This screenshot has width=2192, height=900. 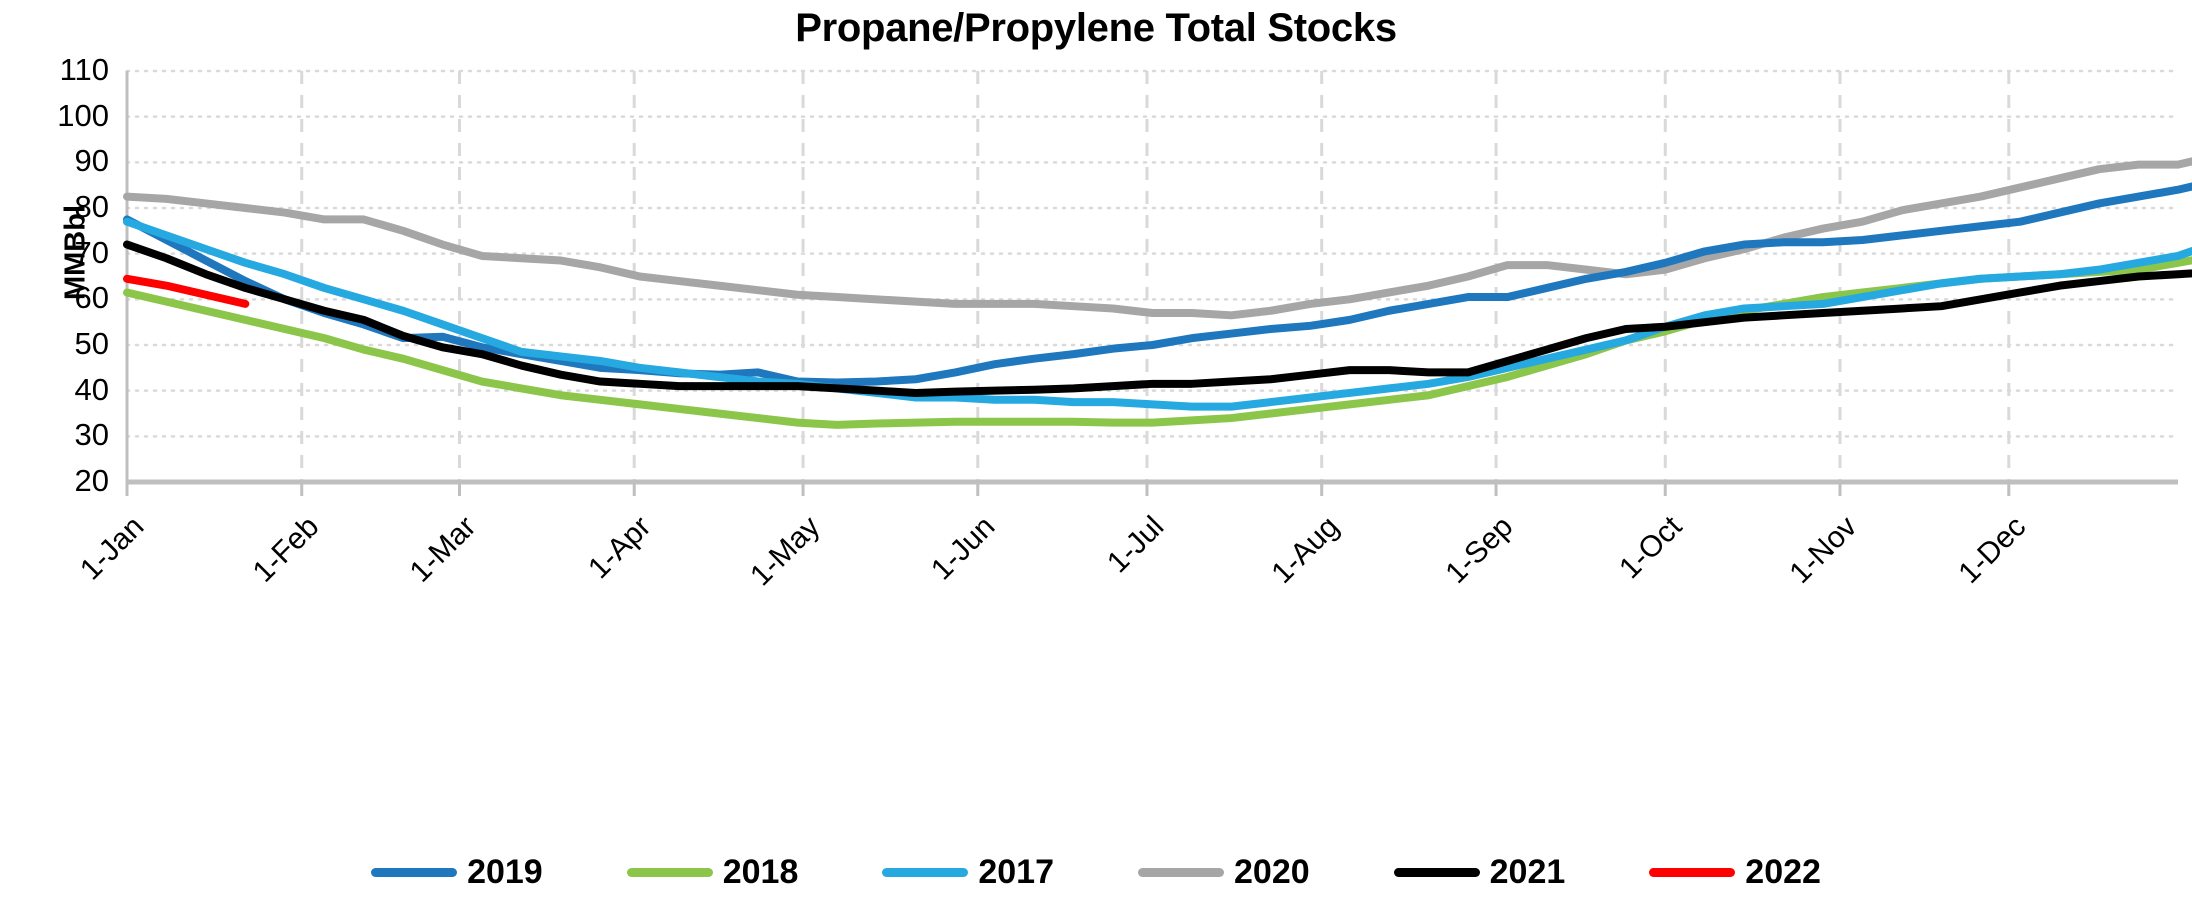 What do you see at coordinates (1016, 872) in the screenshot?
I see `legend-label: 2017` at bounding box center [1016, 872].